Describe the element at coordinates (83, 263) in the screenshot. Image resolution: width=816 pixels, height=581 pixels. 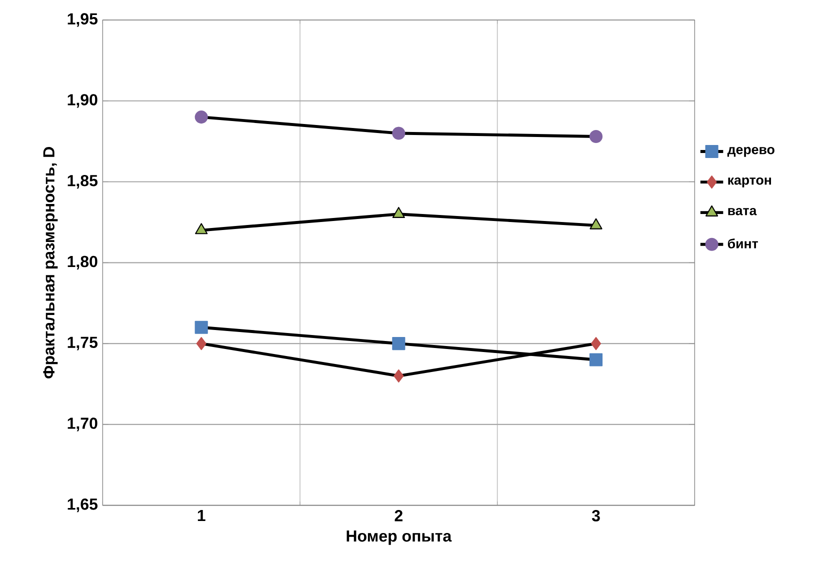
I see `y-tick-label: 1,80` at that location.